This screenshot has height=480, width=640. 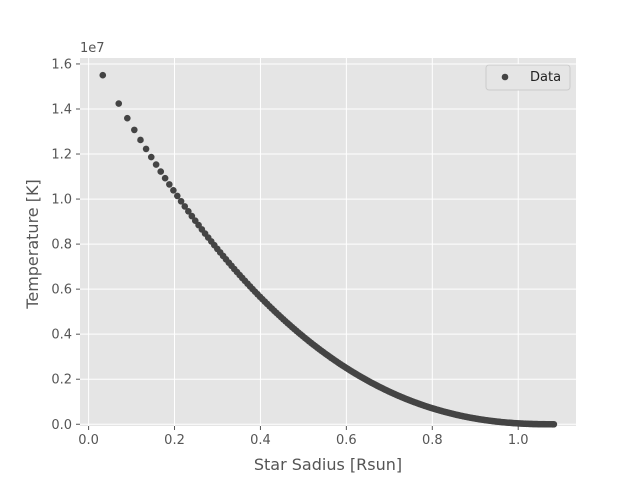 I want to click on y-tick-label: 1.0, so click(x=61, y=200).